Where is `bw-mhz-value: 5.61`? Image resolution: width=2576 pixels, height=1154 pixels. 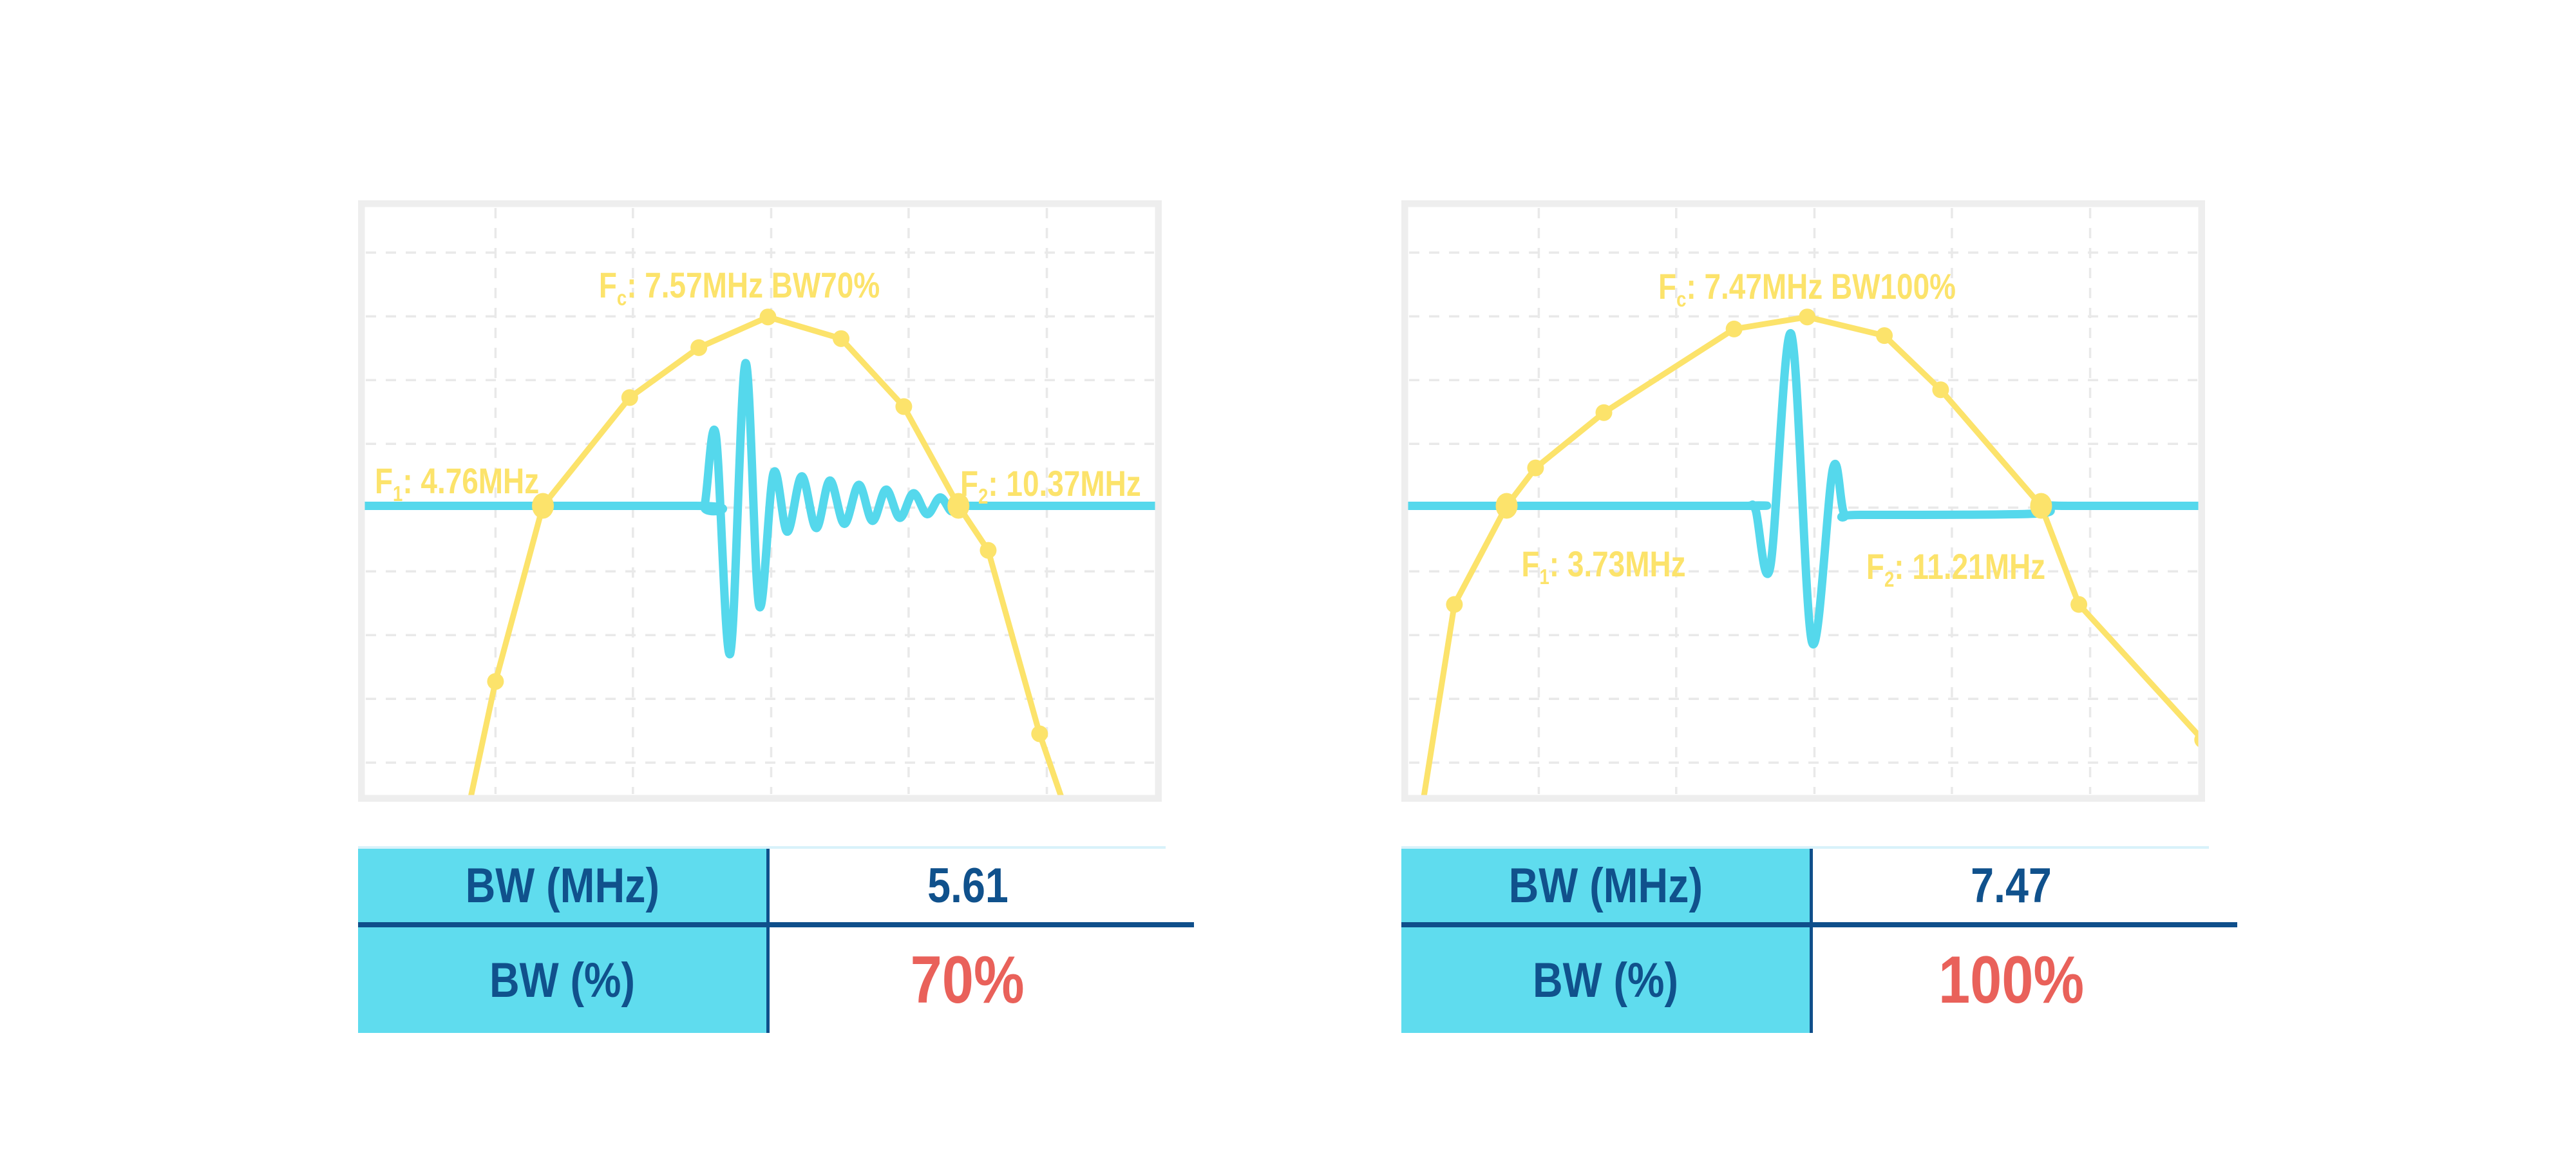 bw-mhz-value: 5.61 is located at coordinates (968, 885).